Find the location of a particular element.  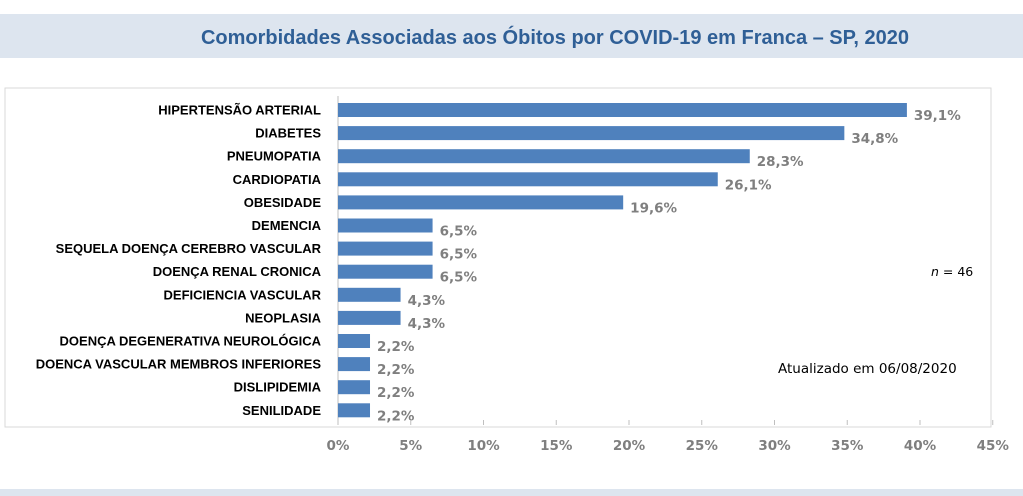

x-tick-label: 35% is located at coordinates (847, 446).